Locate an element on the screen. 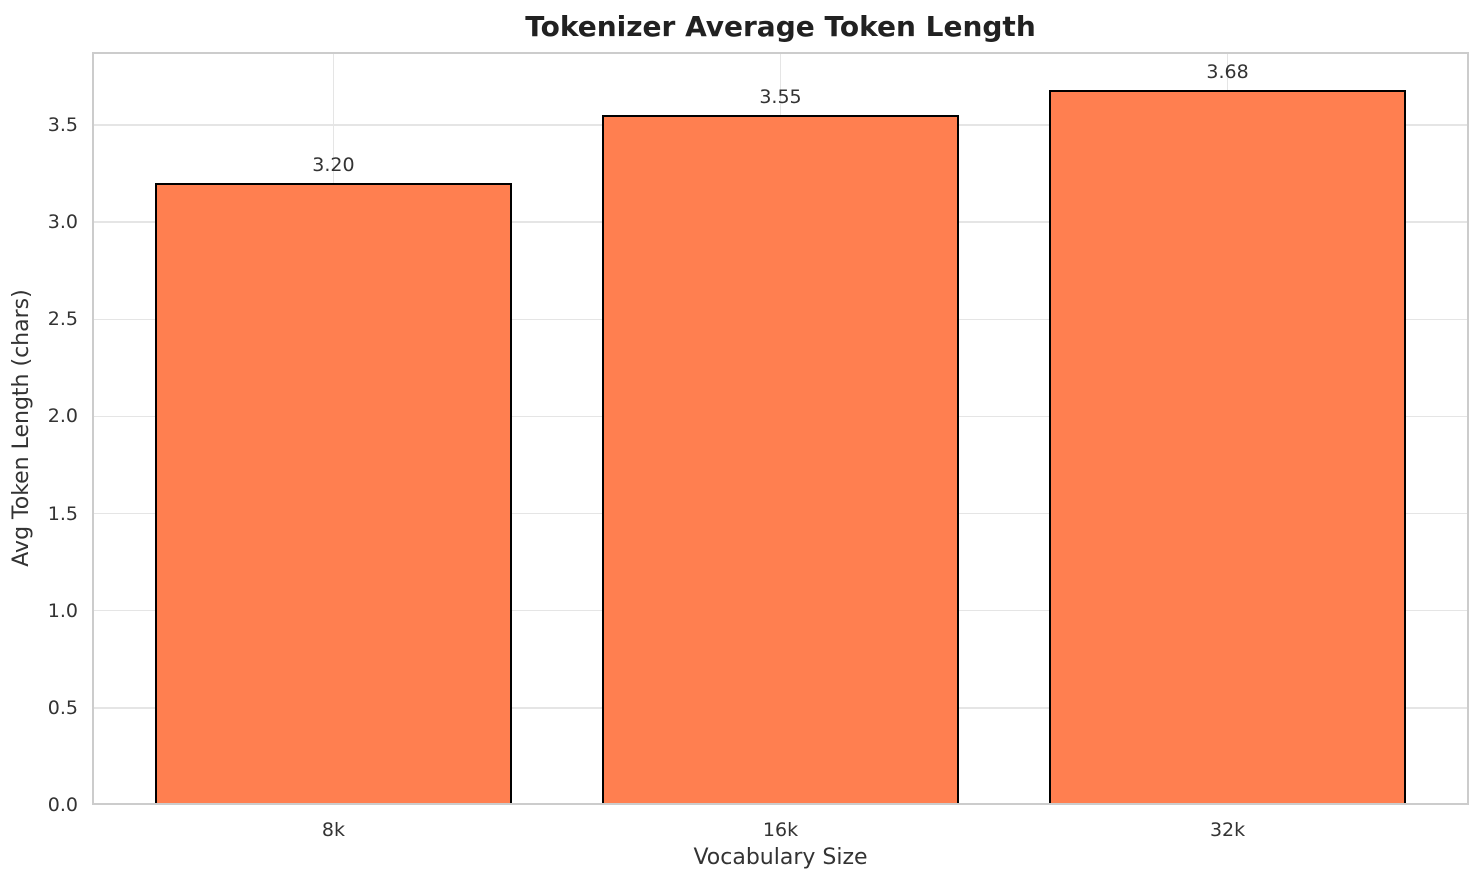 This screenshot has height=885, width=1484. y-tick-label: 1.0 is located at coordinates (62, 610).